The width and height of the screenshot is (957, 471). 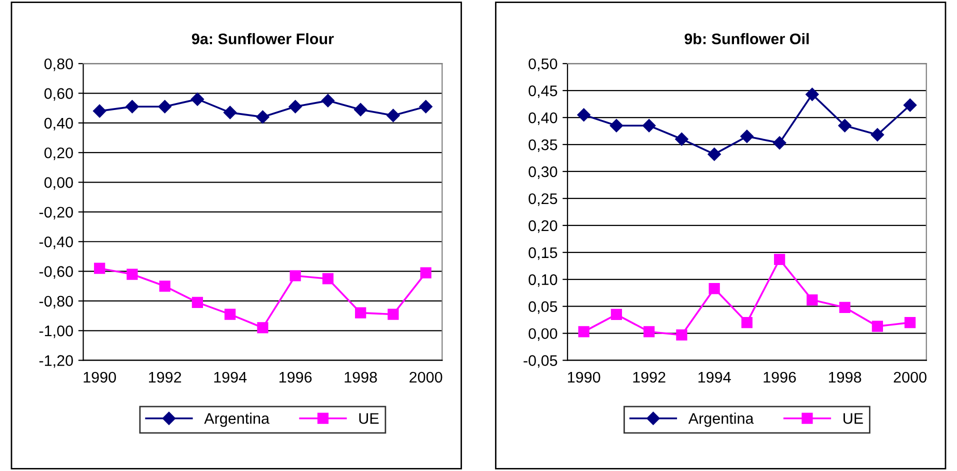 What do you see at coordinates (541, 361) in the screenshot?
I see `y-tick-label: -0,05` at bounding box center [541, 361].